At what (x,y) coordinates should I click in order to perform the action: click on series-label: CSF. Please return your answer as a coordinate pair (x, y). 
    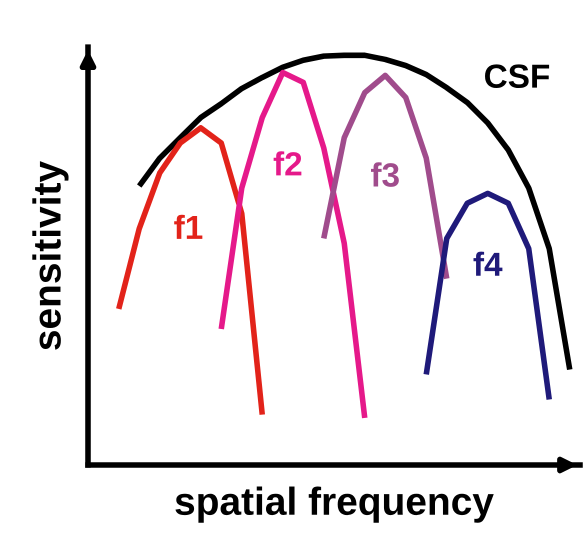
    Looking at the image, I should click on (517, 76).